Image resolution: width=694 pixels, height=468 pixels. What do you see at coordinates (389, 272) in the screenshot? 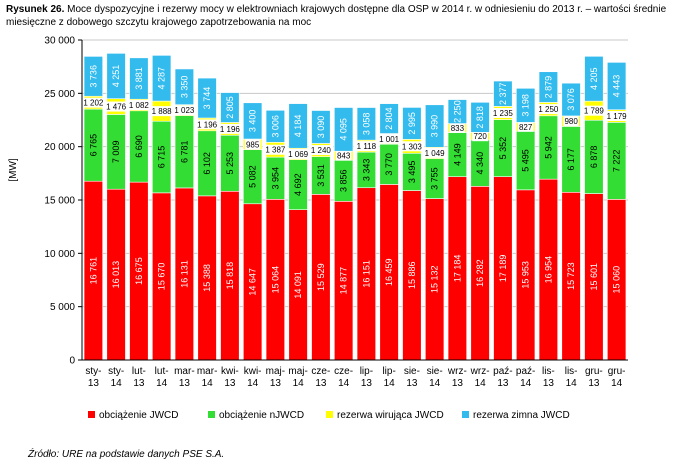
I see `data-label: 16 459` at bounding box center [389, 272].